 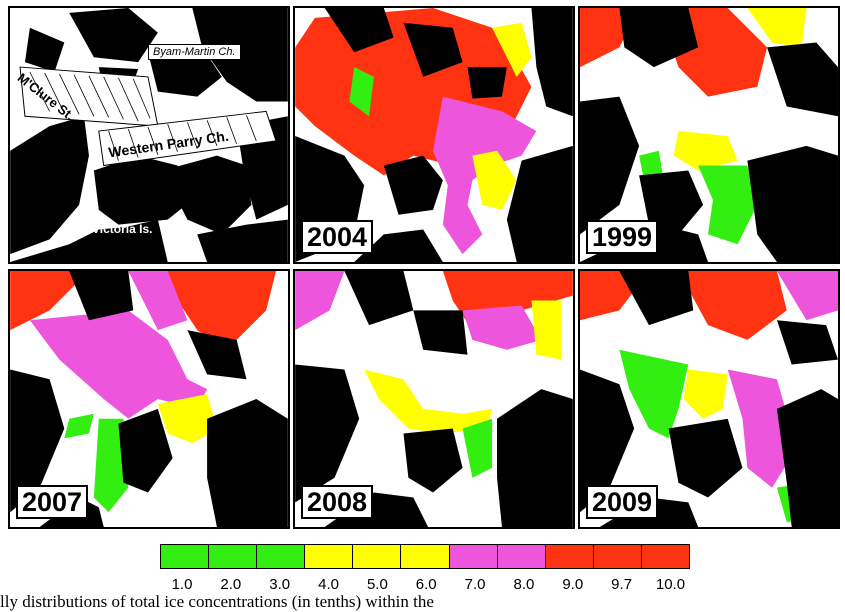 I want to click on year-label-1999: 1999, so click(x=622, y=237).